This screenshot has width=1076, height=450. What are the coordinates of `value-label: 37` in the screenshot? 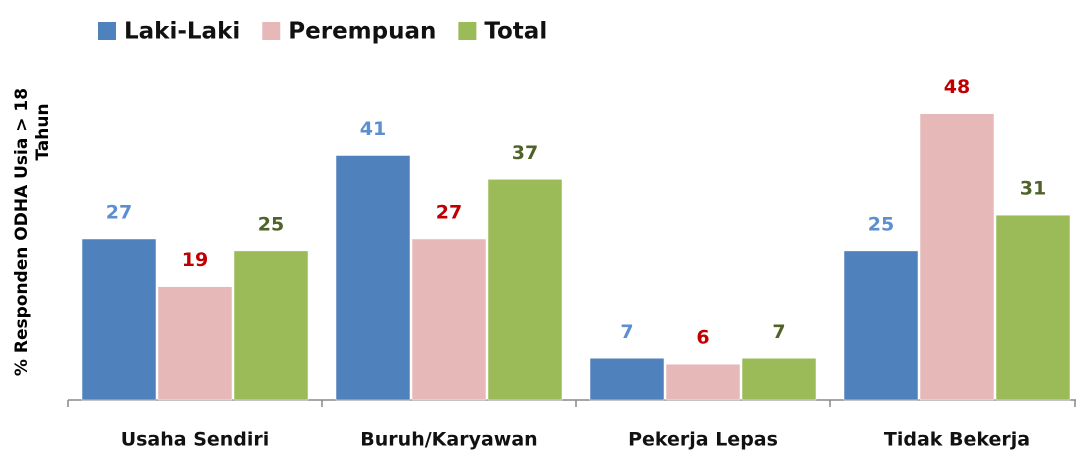 It's located at (525, 153).